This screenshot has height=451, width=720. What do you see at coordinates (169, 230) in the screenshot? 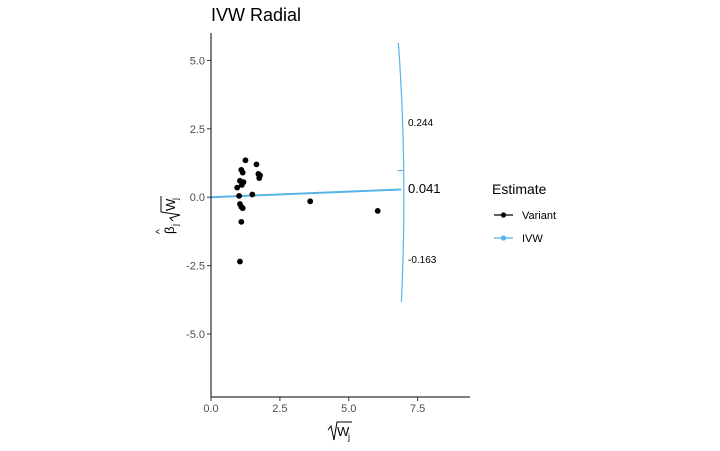
I see `y-axis-title-beta: β` at bounding box center [169, 230].